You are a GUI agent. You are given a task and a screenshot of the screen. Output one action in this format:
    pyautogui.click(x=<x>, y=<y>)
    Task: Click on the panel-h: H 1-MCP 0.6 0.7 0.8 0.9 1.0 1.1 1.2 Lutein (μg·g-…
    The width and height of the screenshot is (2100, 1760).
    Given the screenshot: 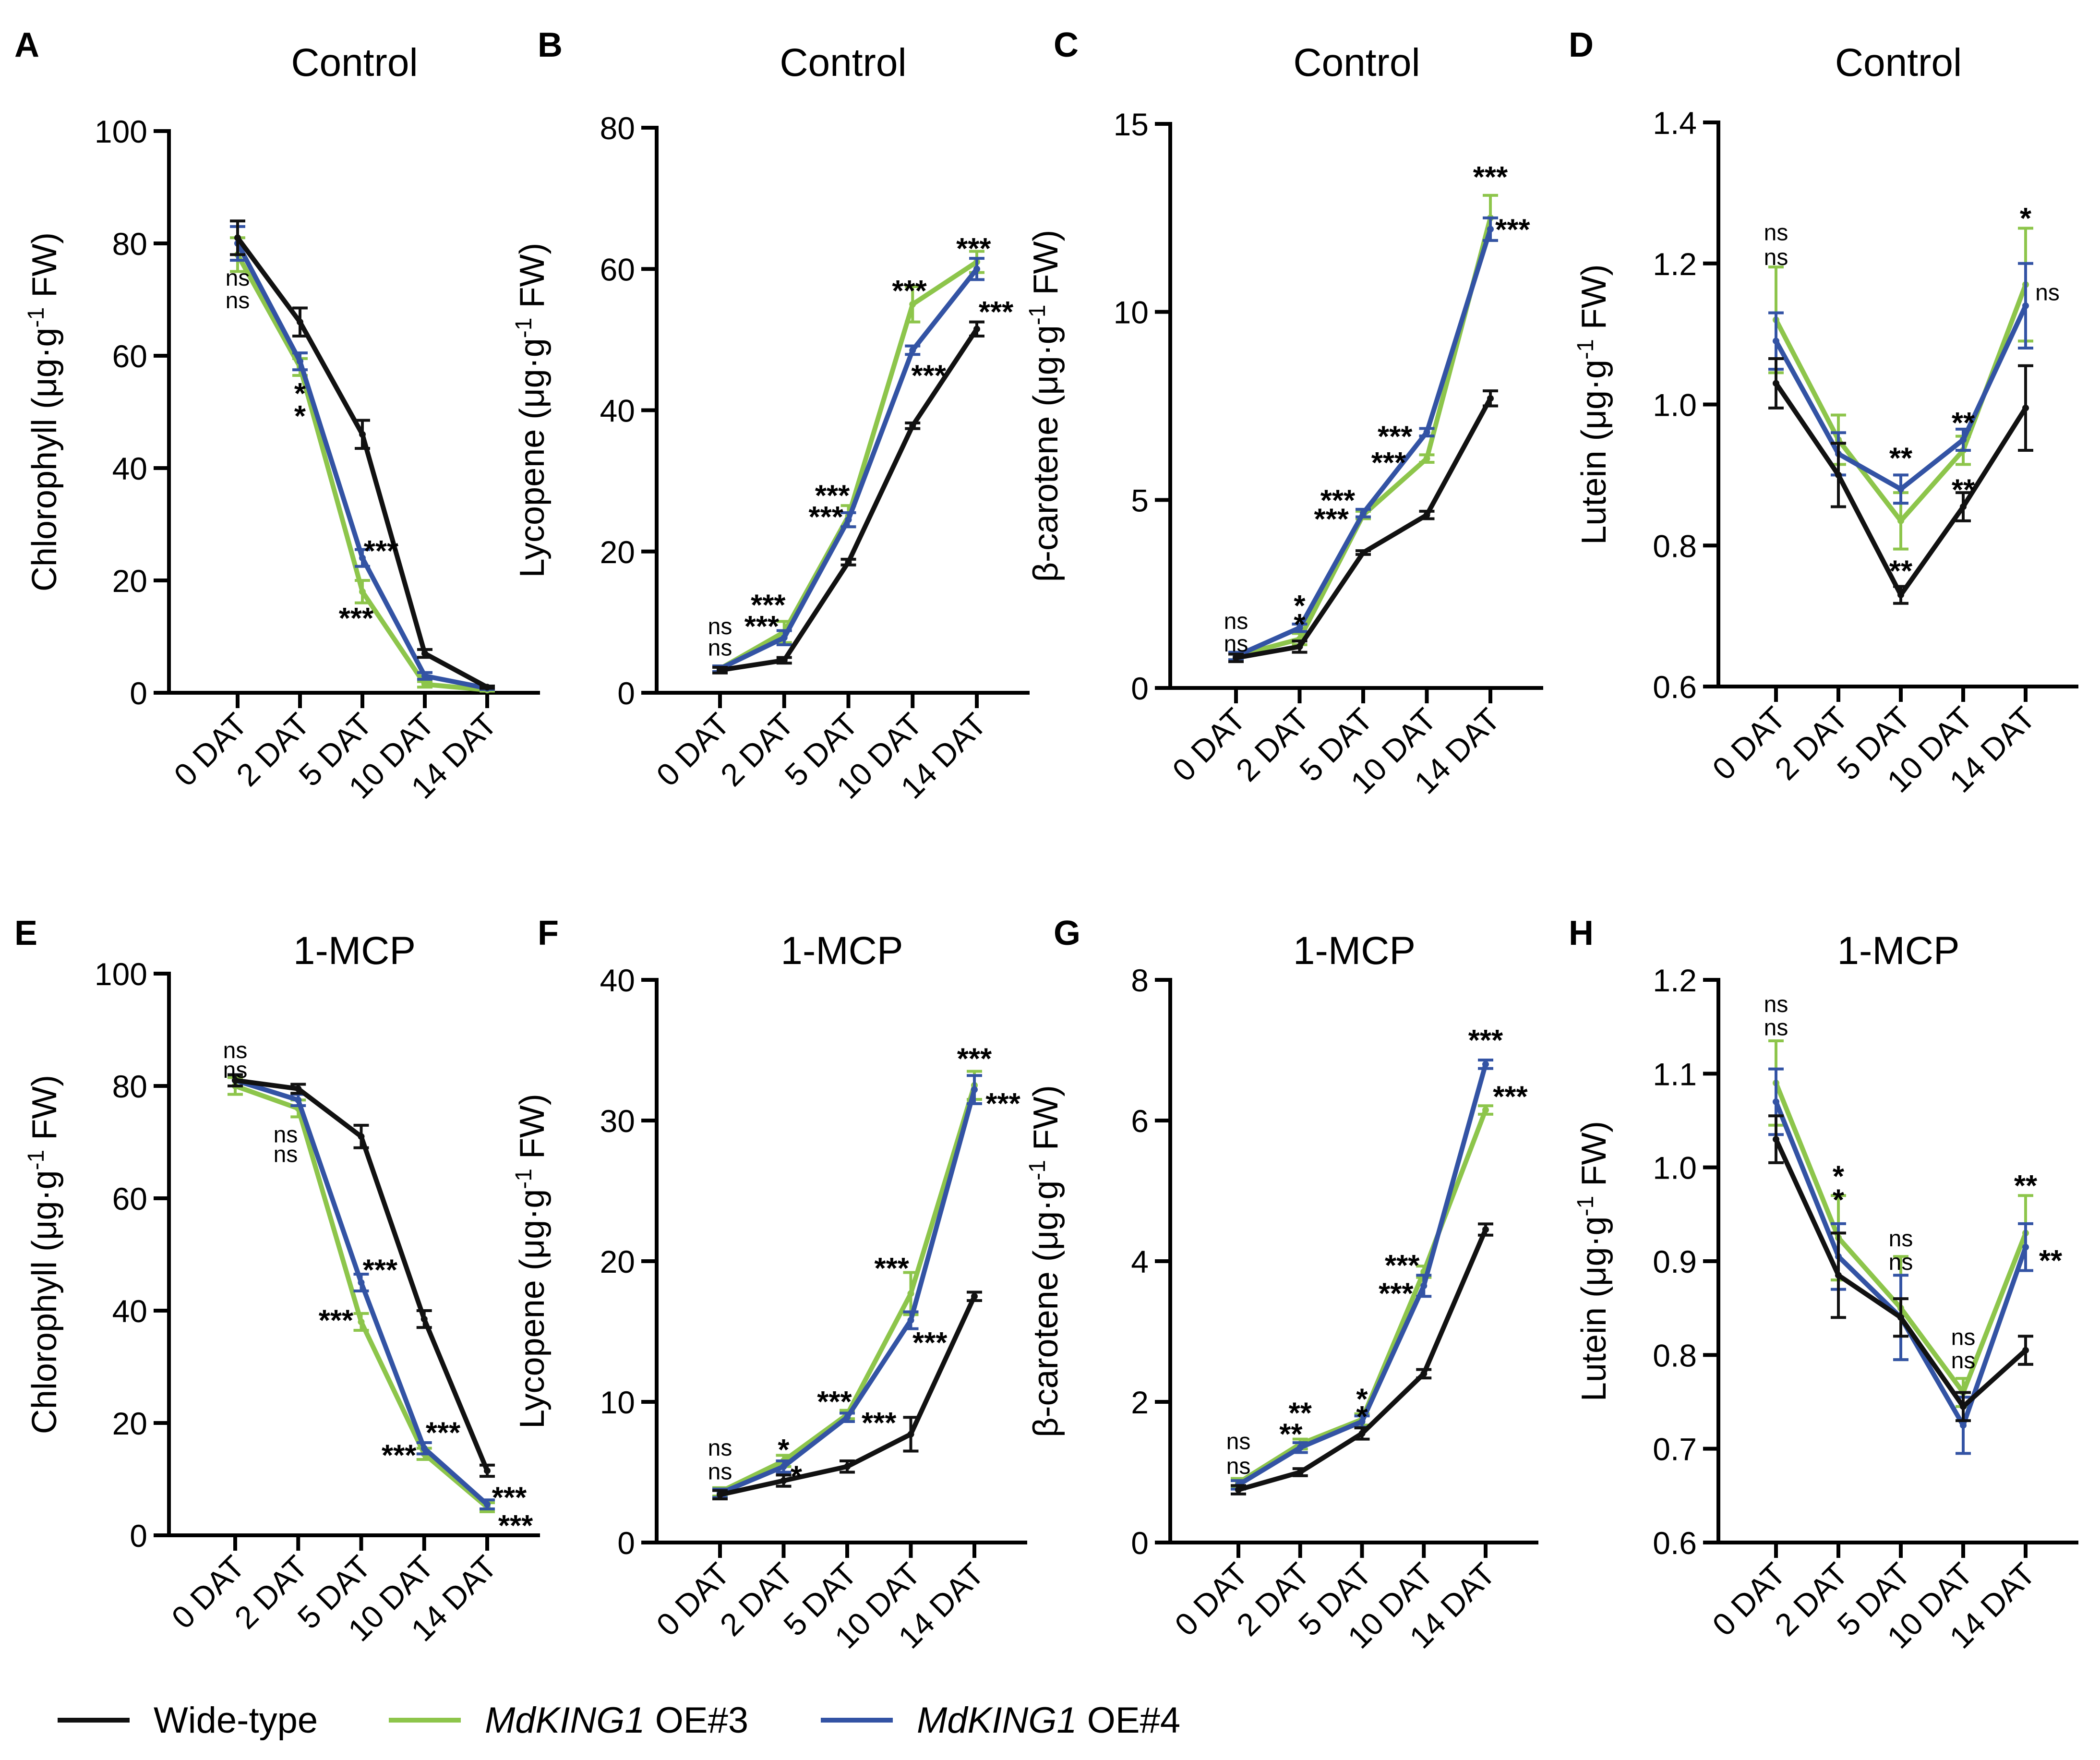 What is the action you would take?
    pyautogui.click(x=1823, y=1284)
    